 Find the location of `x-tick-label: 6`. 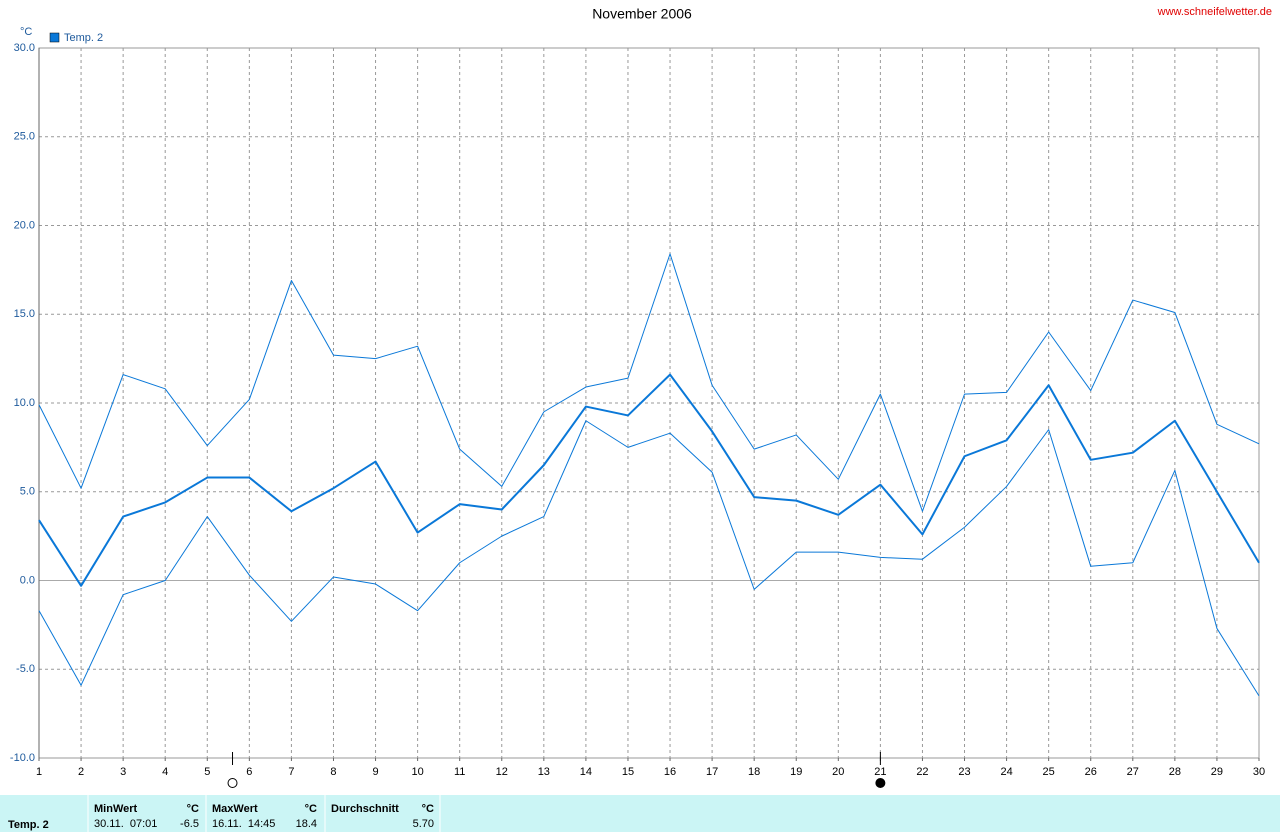

x-tick-label: 6 is located at coordinates (249, 772).